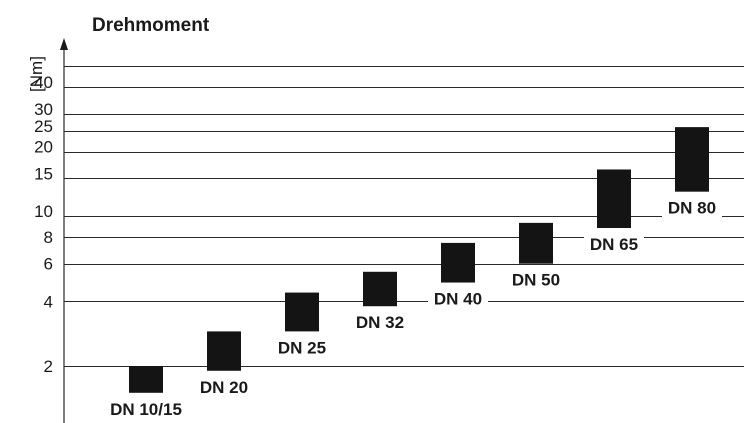  What do you see at coordinates (43, 147) in the screenshot?
I see `y-tick-label: 20` at bounding box center [43, 147].